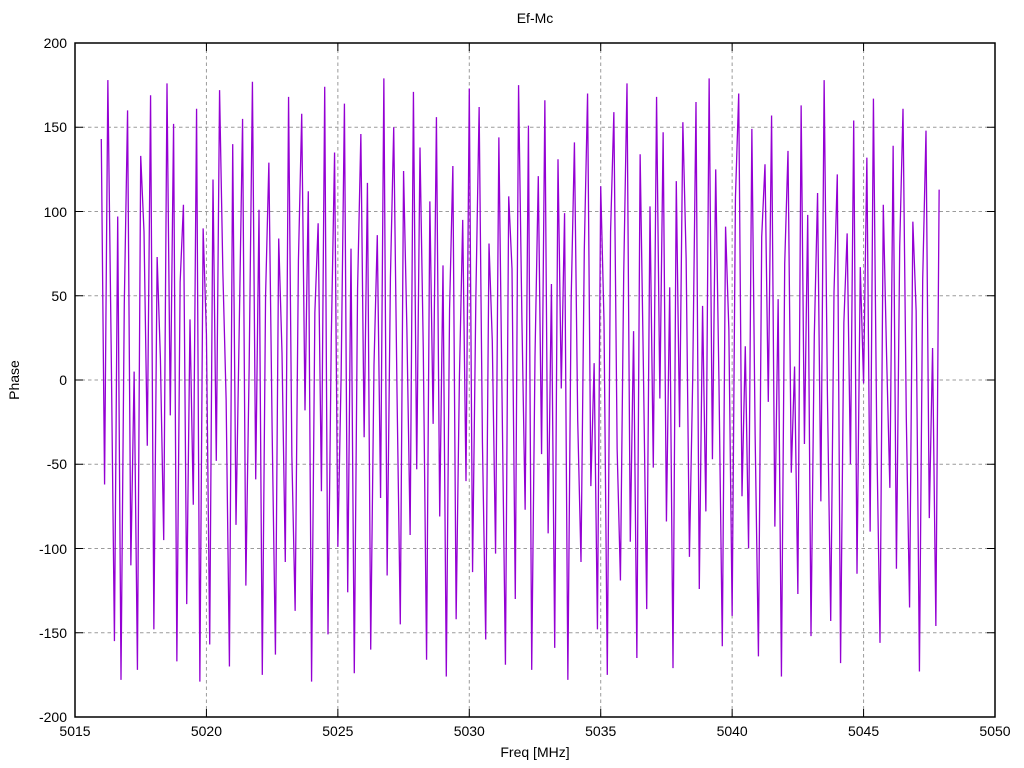  What do you see at coordinates (338, 731) in the screenshot?
I see `x-tick-label: 5025` at bounding box center [338, 731].